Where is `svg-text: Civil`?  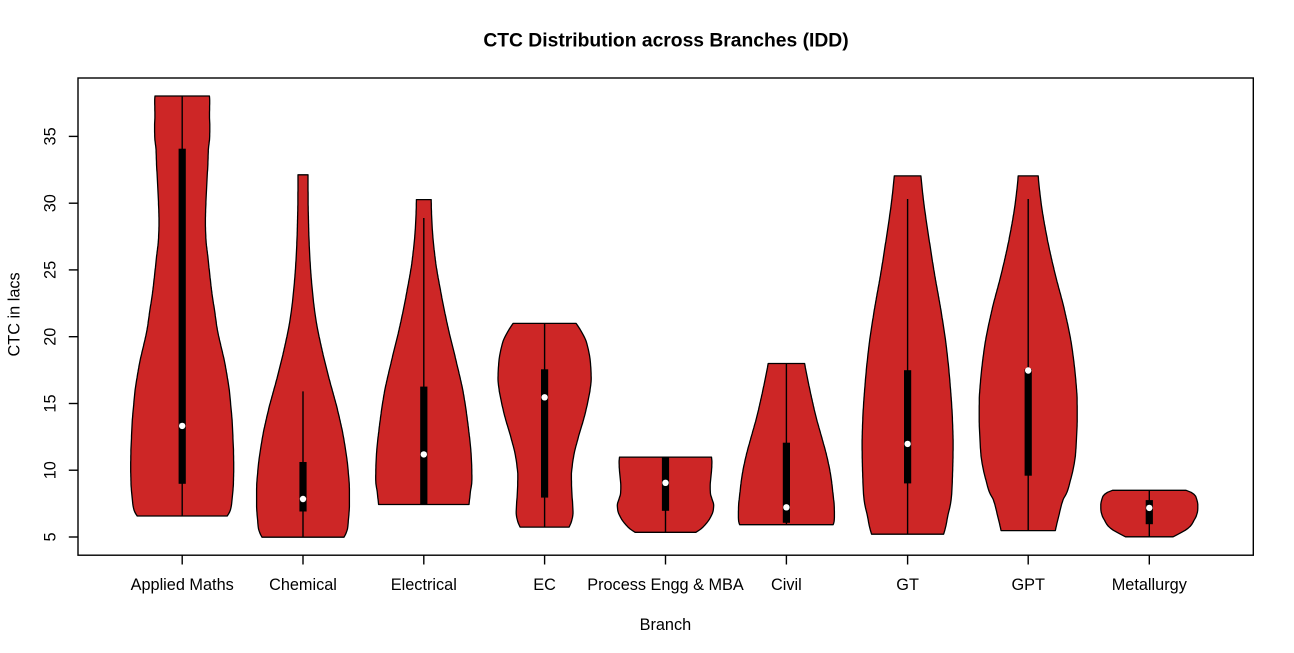 svg-text: Civil is located at coordinates (786, 585).